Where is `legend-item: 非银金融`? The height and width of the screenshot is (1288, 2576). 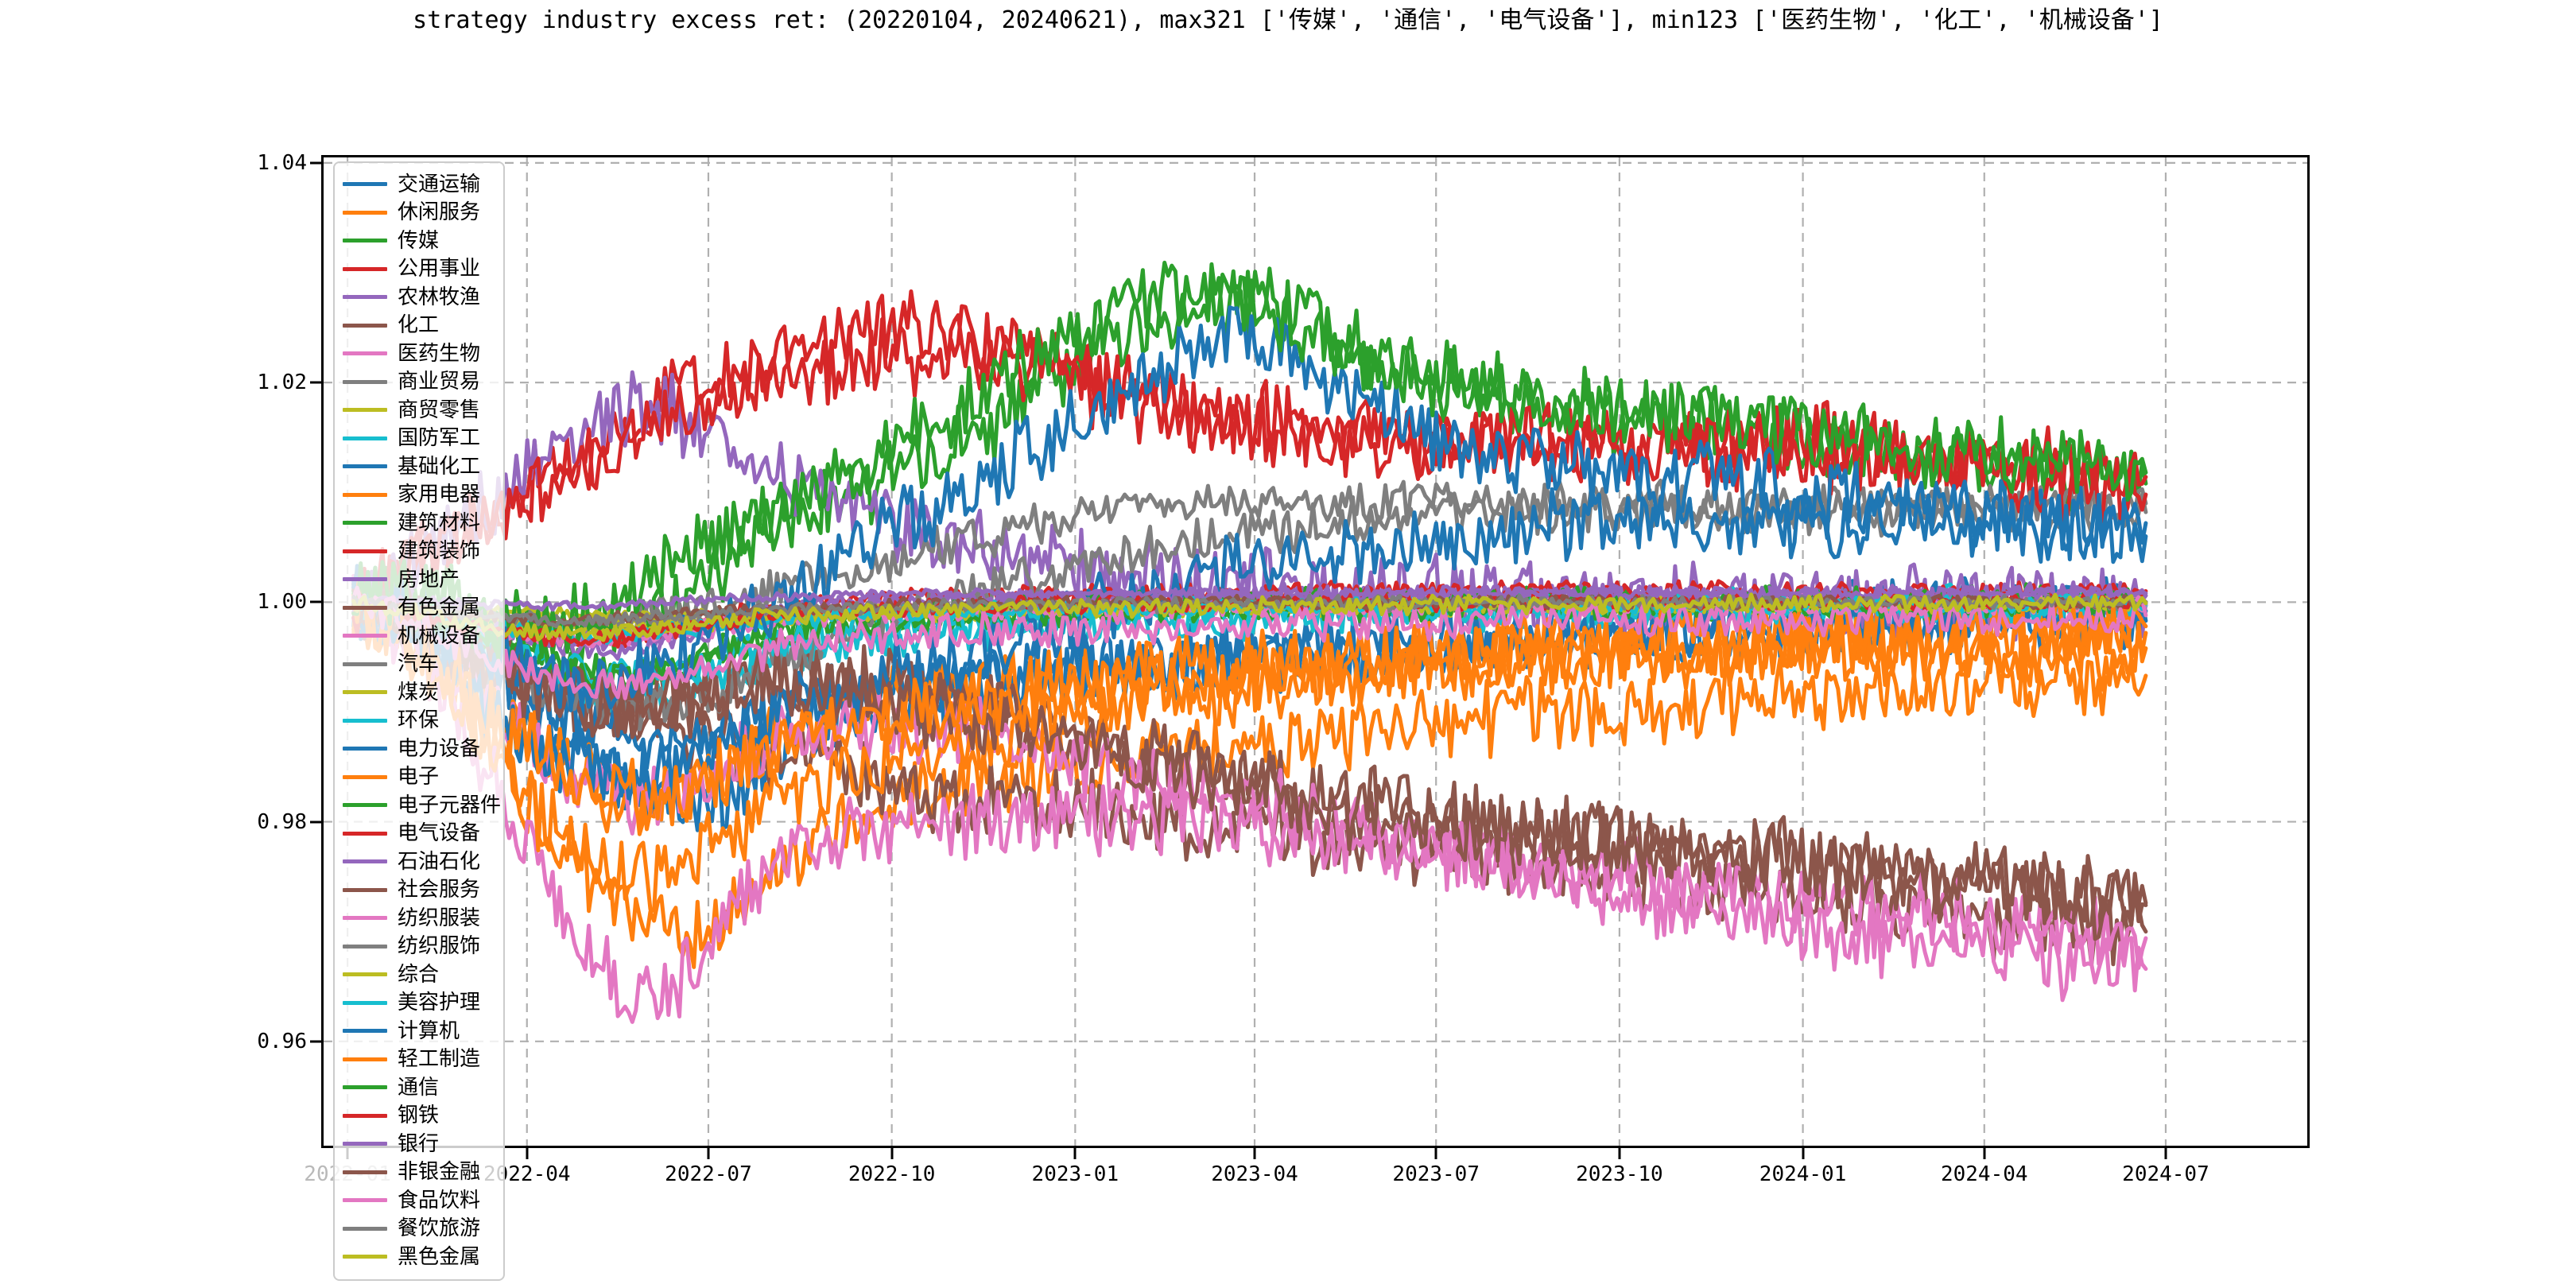 legend-item: 非银金融 is located at coordinates (419, 1172).